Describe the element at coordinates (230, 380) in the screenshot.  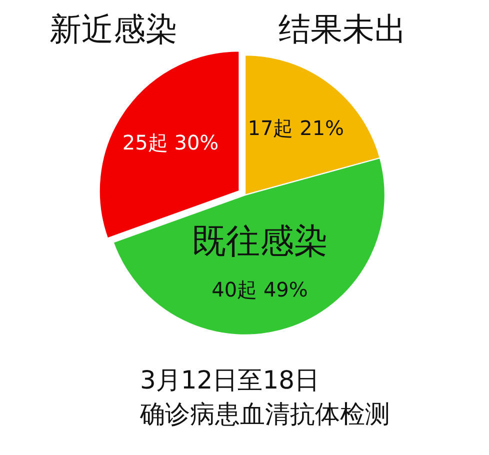
I see `text: 3月12日至18日` at that location.